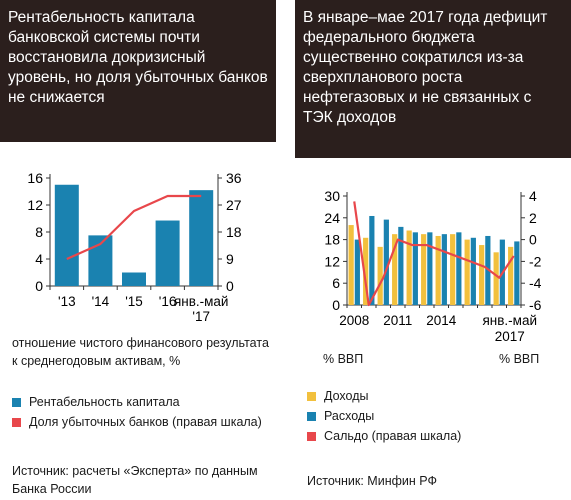 The image size is (571, 500). Describe the element at coordinates (201, 309) in the screenshot. I see `x-tick-label: янв.-май '17` at that location.